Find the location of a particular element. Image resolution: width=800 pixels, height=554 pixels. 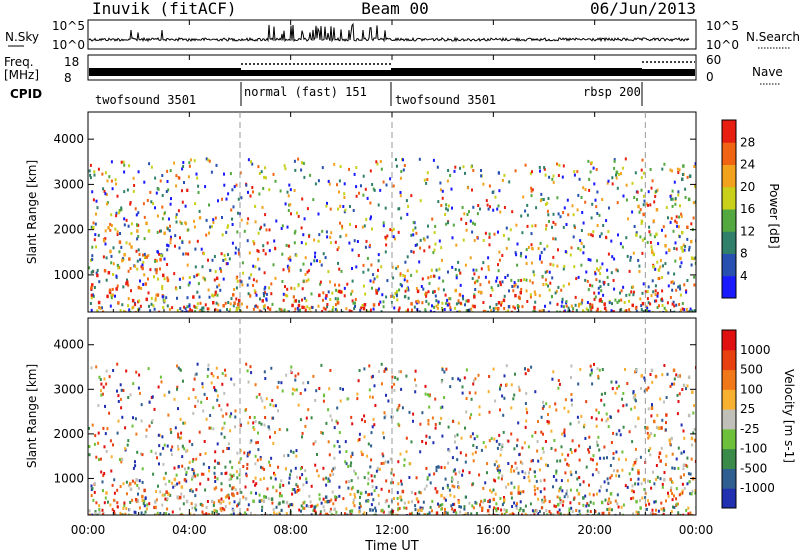

colorbar-tick-label: 24 is located at coordinates (747, 165).